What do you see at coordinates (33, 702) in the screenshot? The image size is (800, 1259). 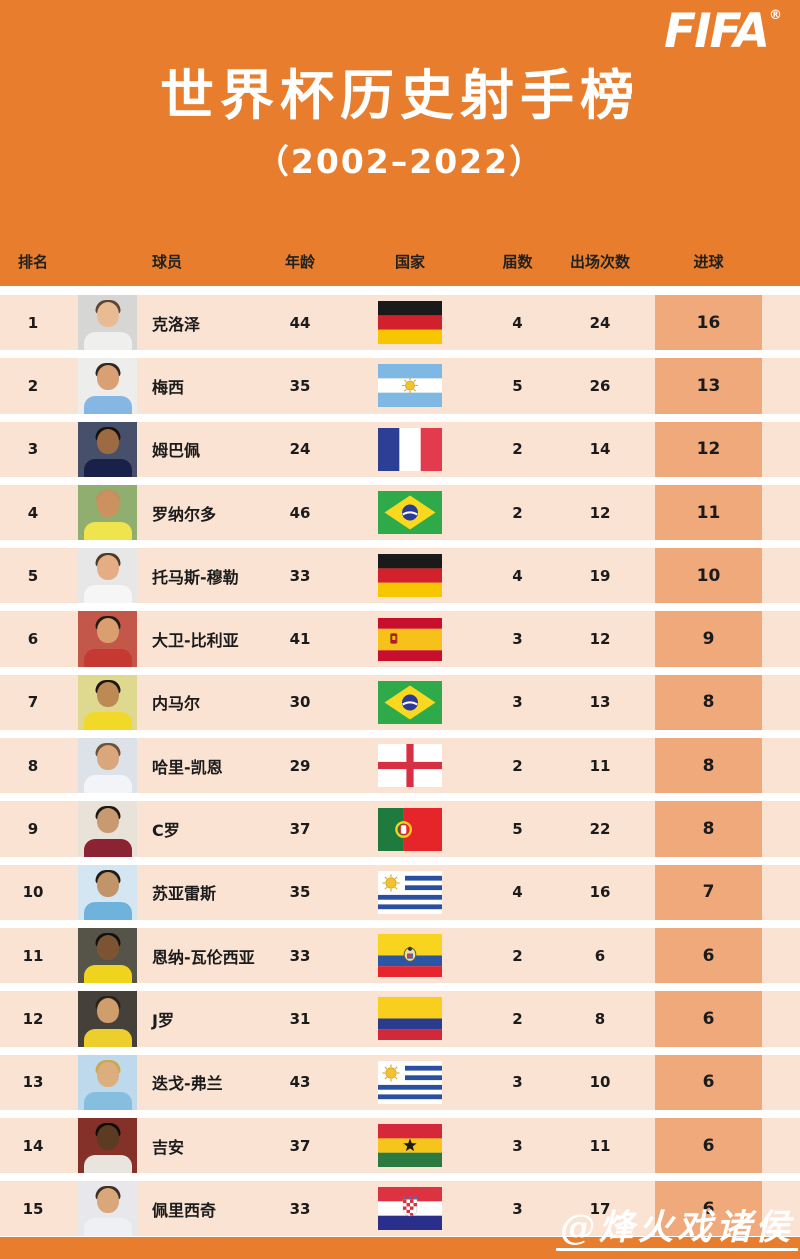 I see `rank-cell: 7` at bounding box center [33, 702].